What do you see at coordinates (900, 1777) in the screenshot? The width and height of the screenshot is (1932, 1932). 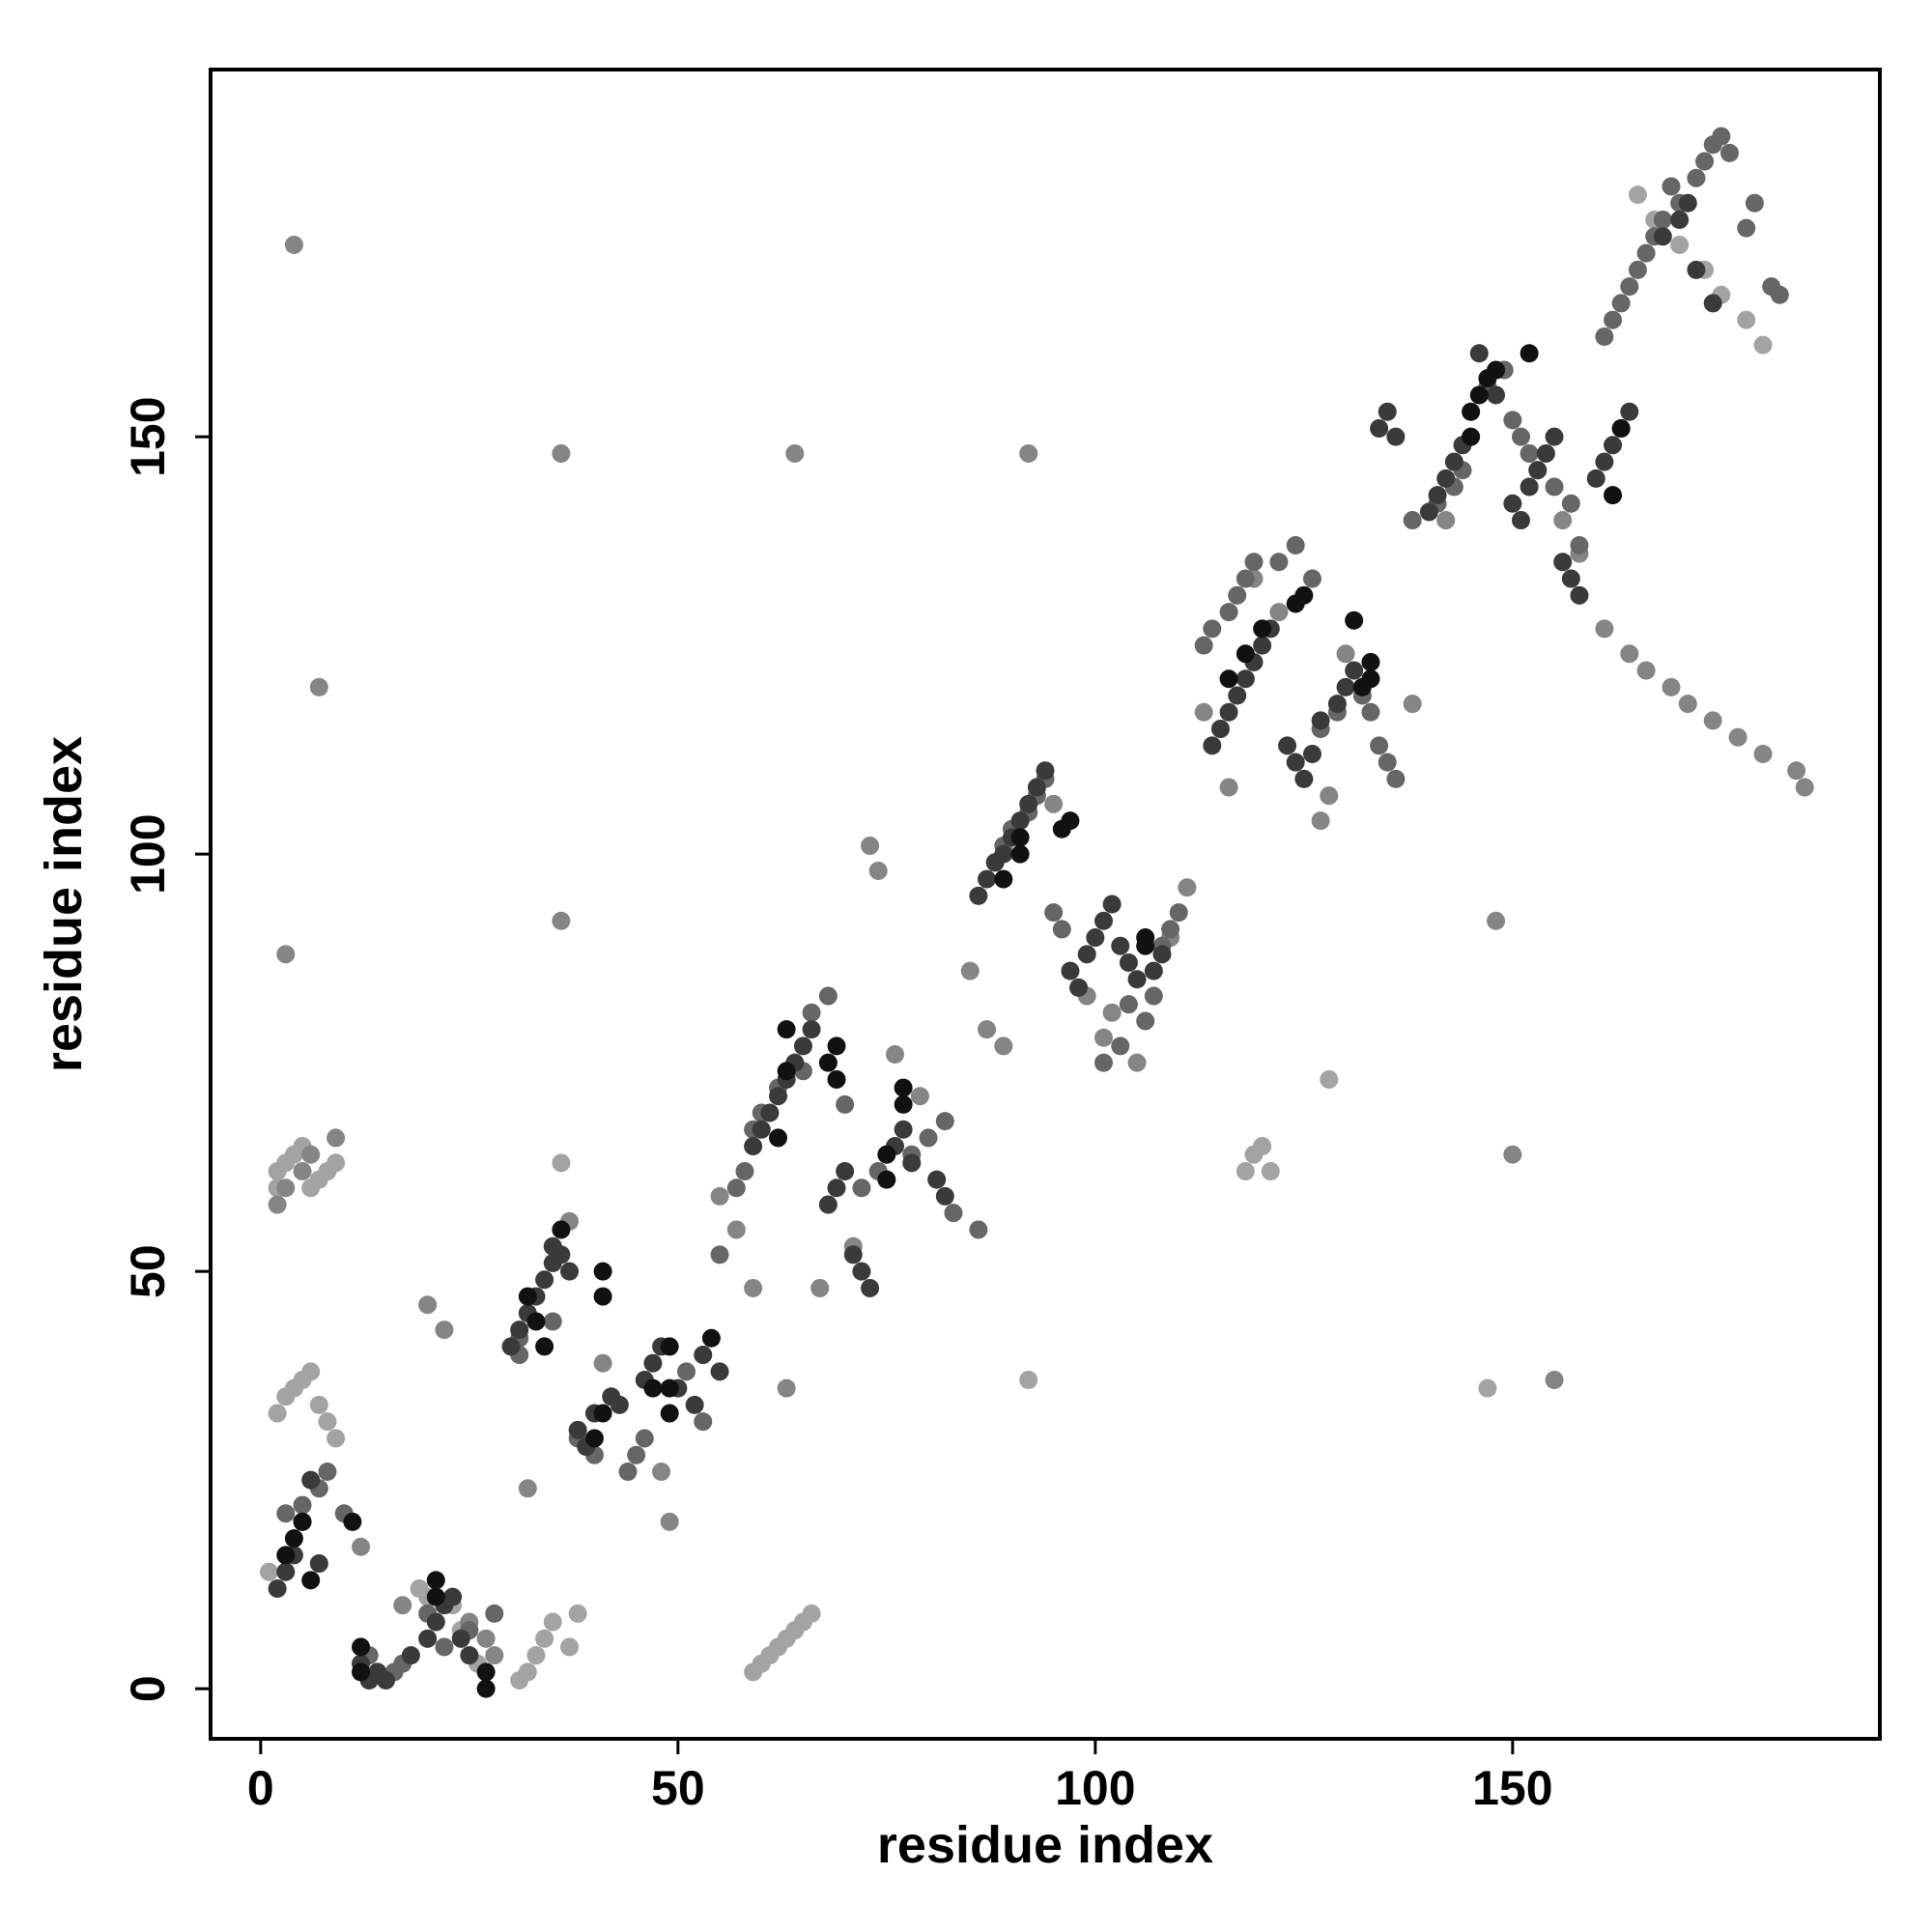 I see `x-axis: 0 50 100 150` at bounding box center [900, 1777].